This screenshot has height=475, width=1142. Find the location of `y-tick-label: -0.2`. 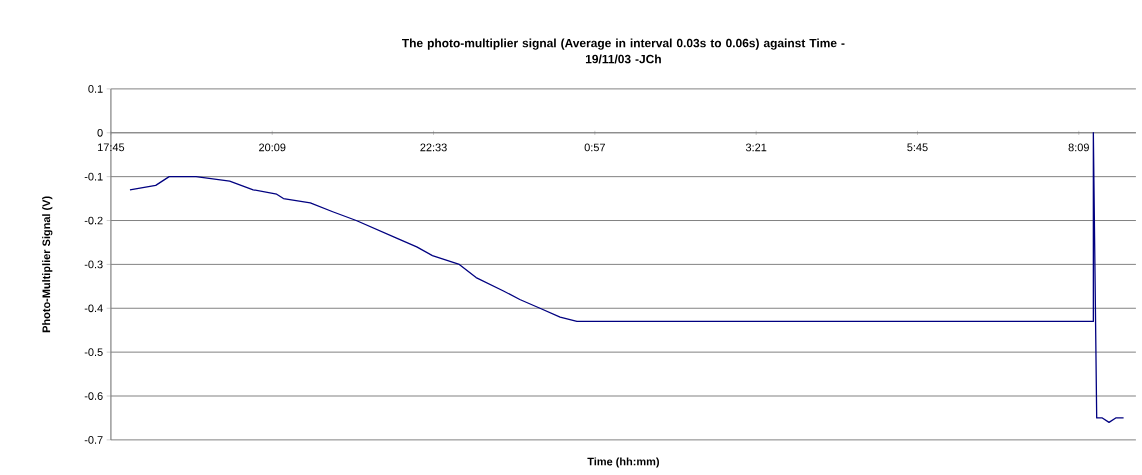

y-tick-label: -0.2 is located at coordinates (93, 220).